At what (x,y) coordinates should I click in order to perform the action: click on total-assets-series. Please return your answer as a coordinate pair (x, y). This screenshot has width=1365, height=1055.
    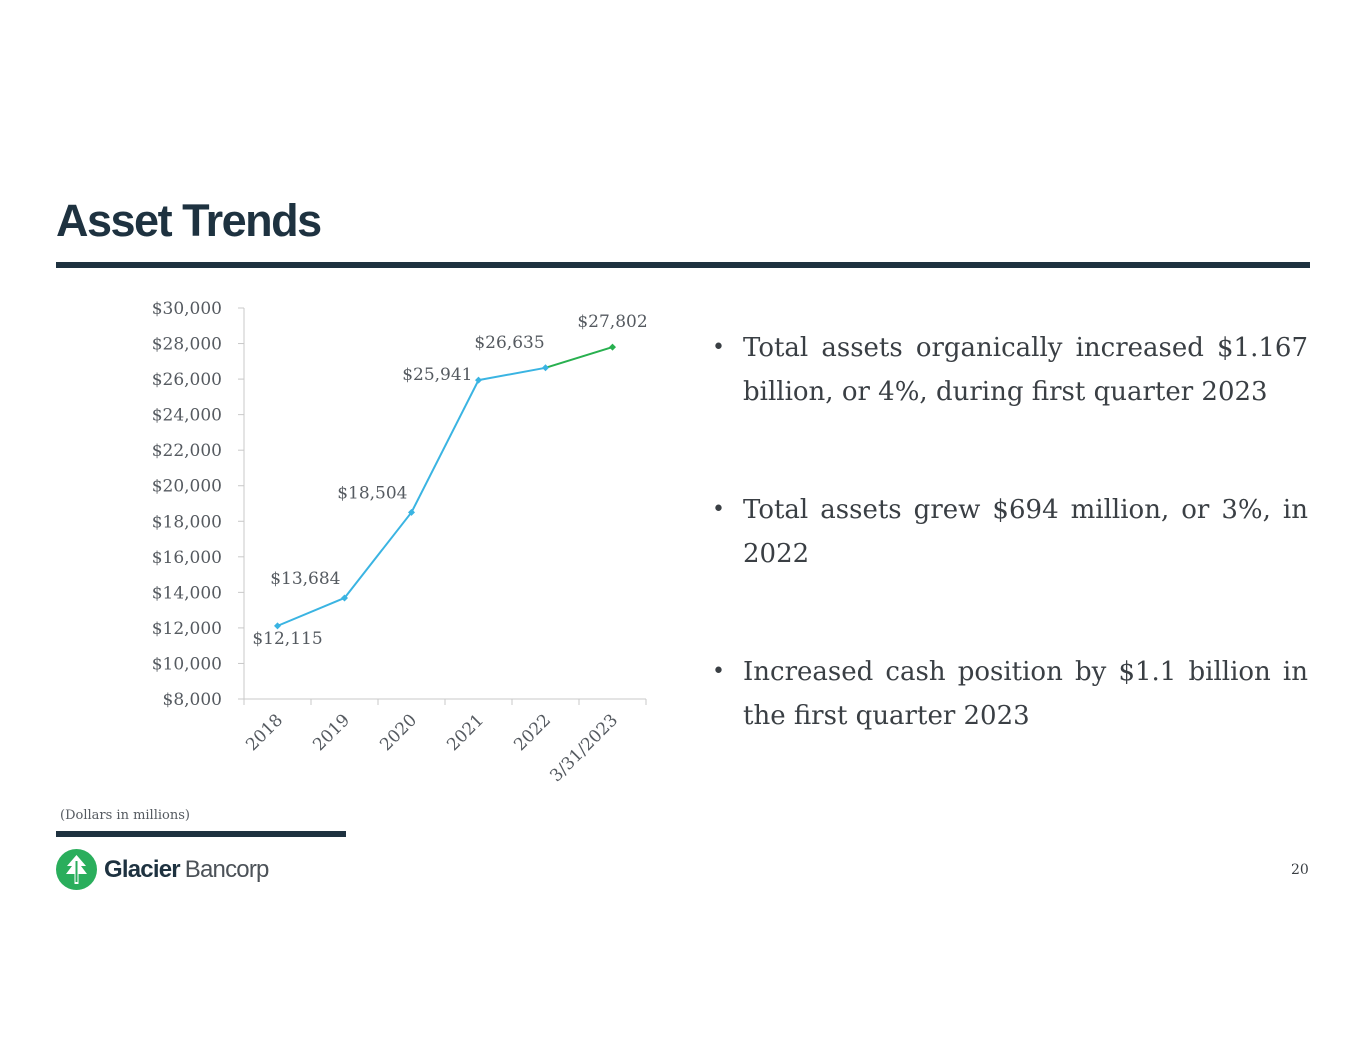
    Looking at the image, I should click on (445, 486).